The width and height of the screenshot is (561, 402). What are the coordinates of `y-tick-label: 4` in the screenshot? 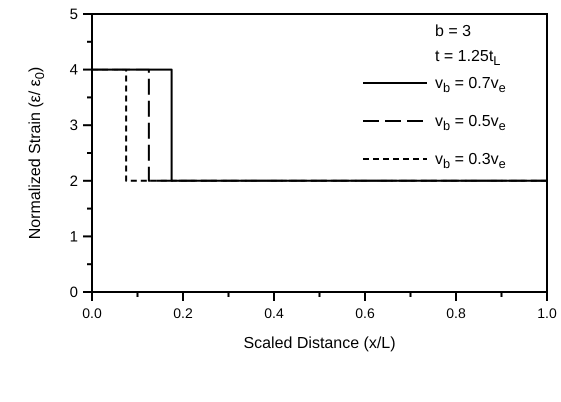 It's located at (74, 70).